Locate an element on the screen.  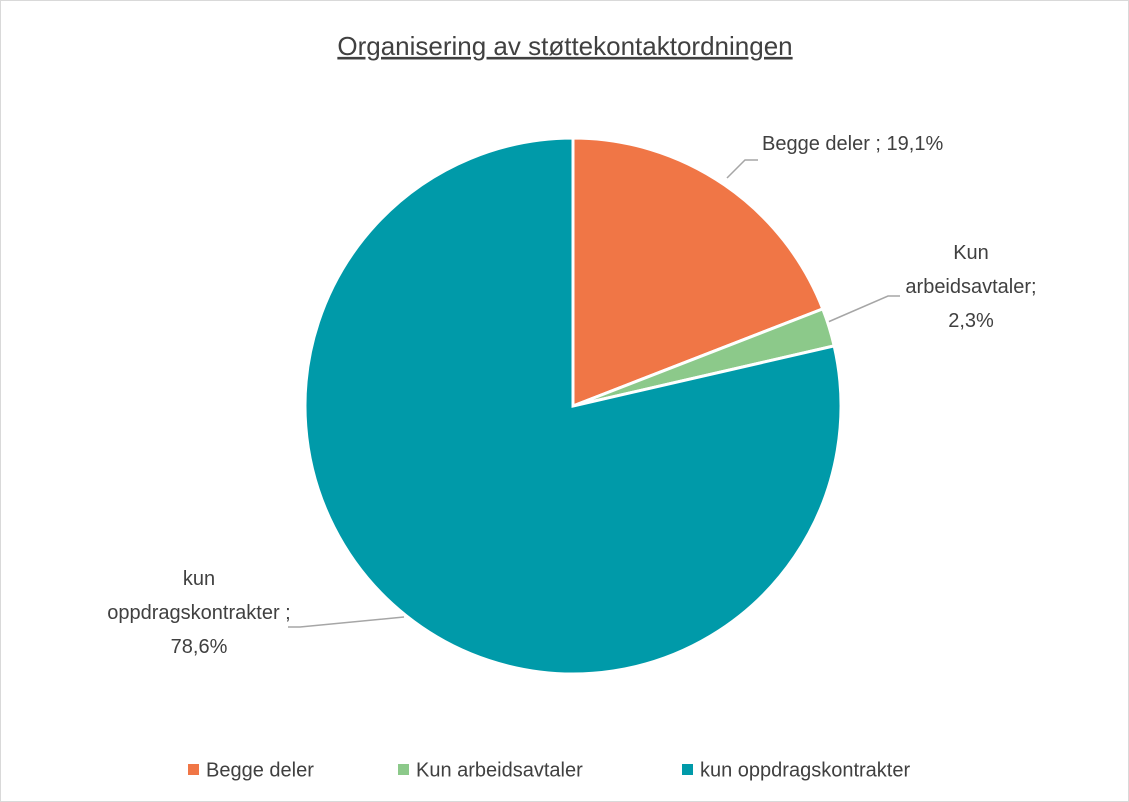
legend-label: kun oppdragskontrakter is located at coordinates (805, 770).